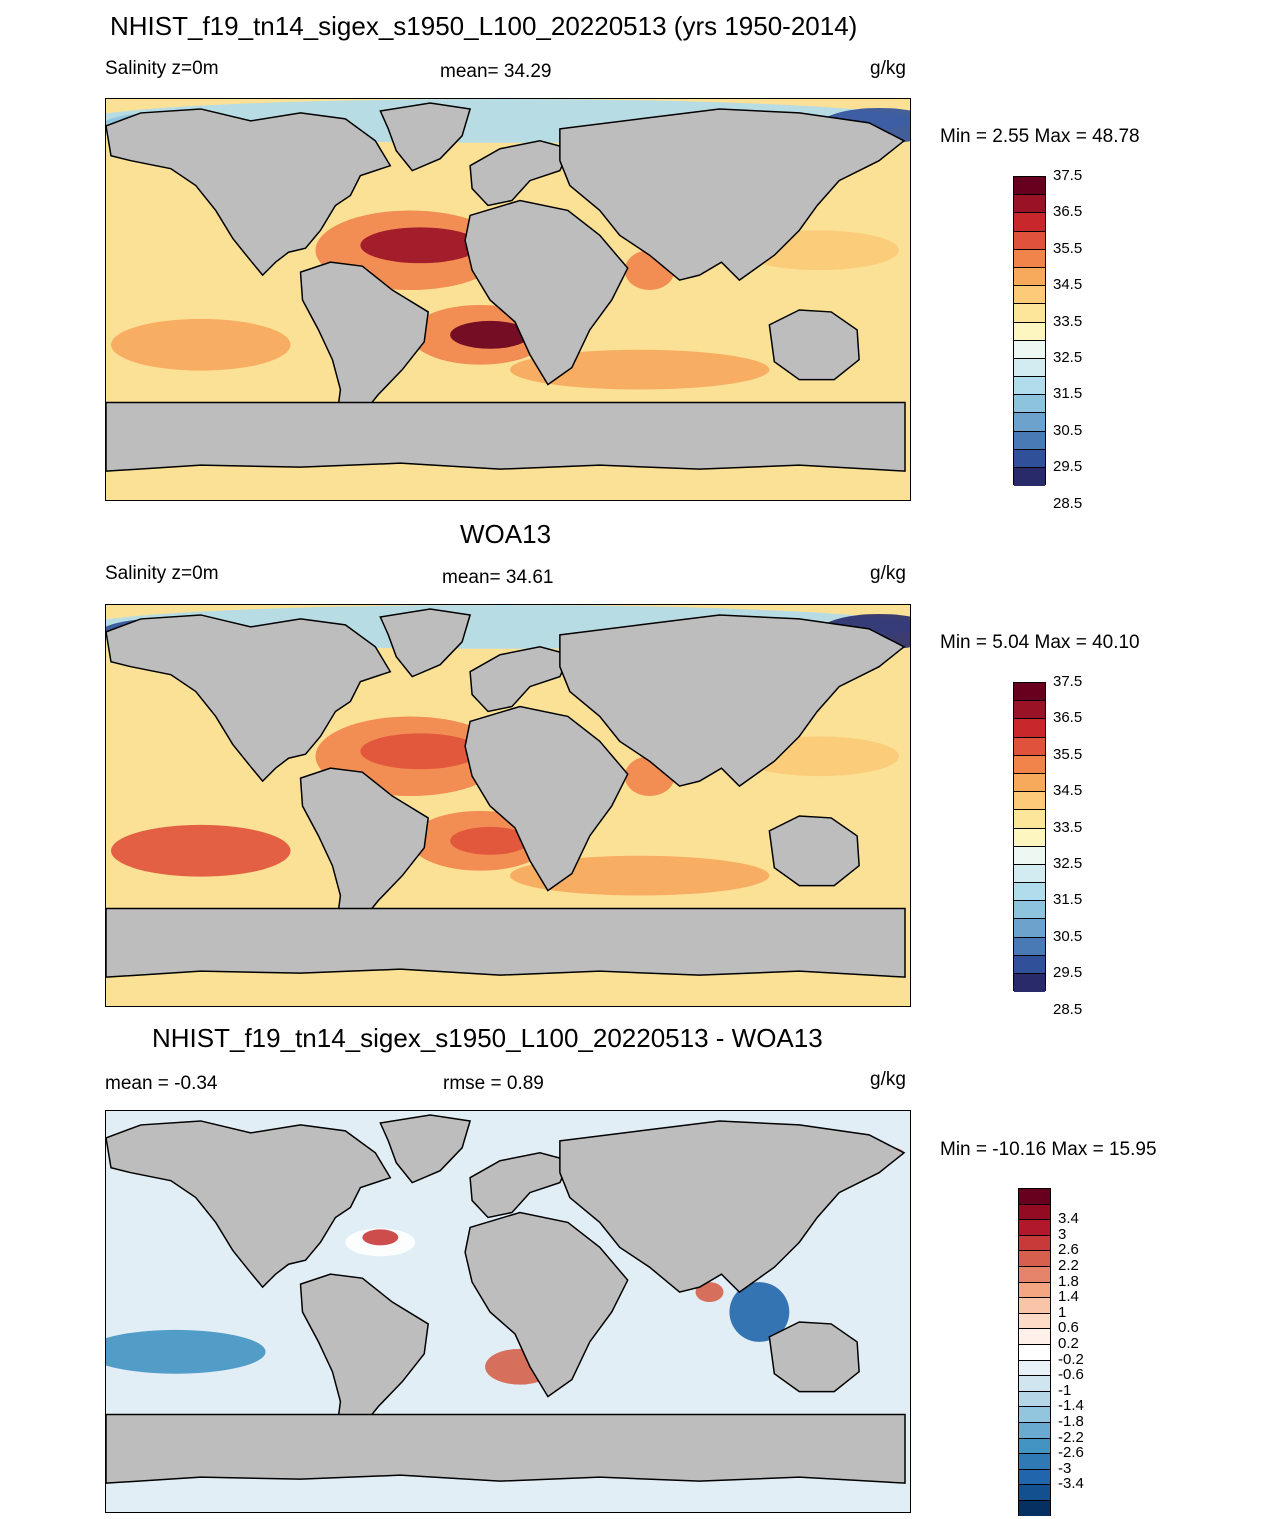  Describe the element at coordinates (1029, 837) in the screenshot. I see `panel2-colorbar-boxes` at that location.